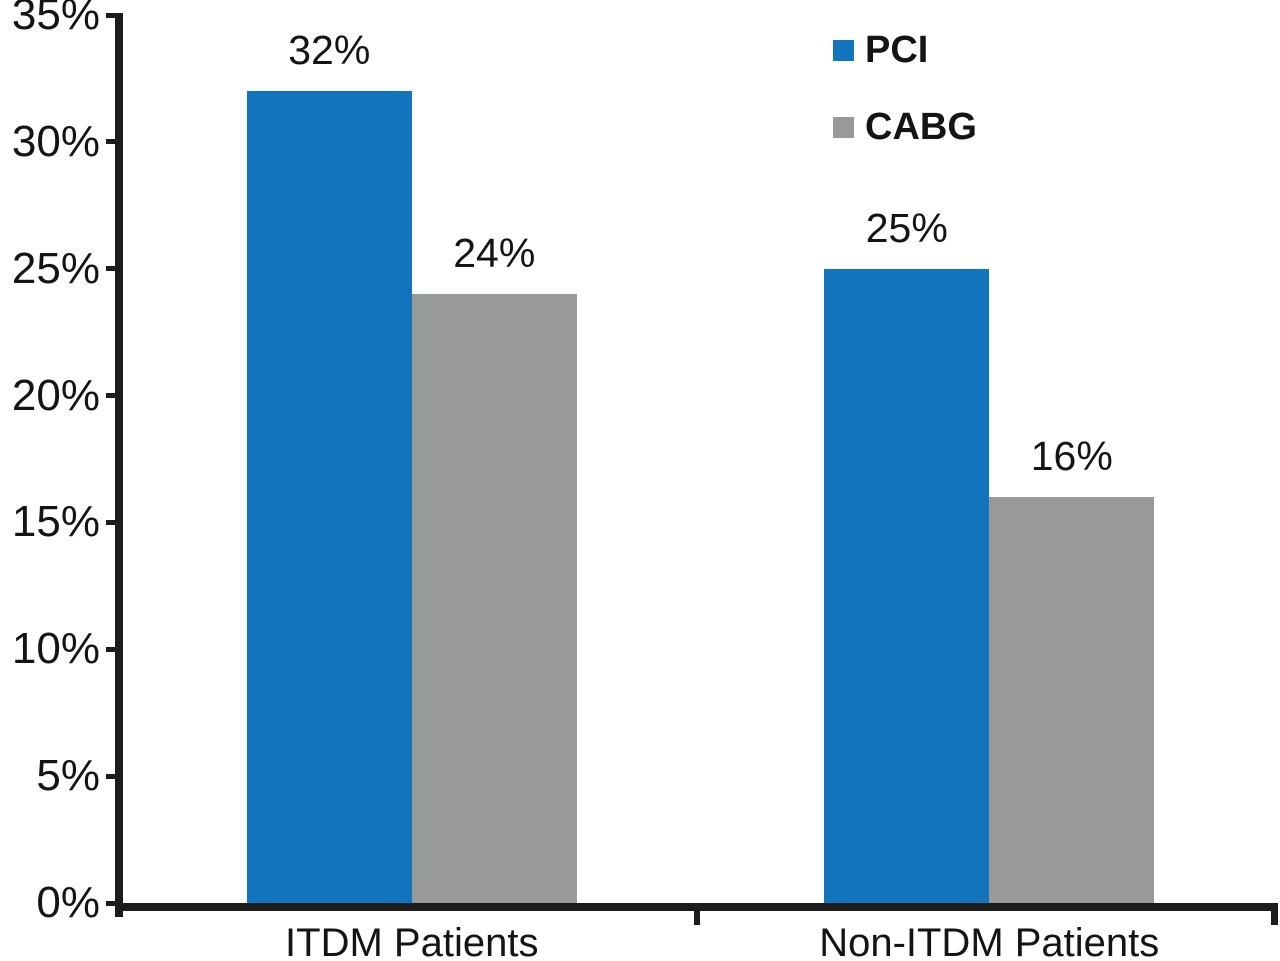 The image size is (1280, 961). I want to click on bar-pci-non-itdm-patients, so click(907, 585).